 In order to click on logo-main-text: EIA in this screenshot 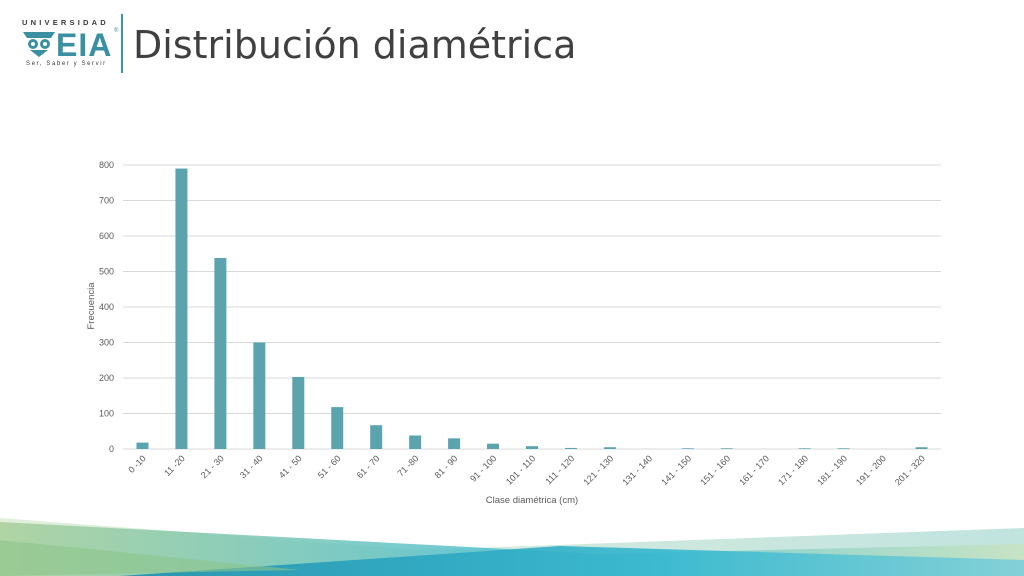, I will do `click(84, 45)`.